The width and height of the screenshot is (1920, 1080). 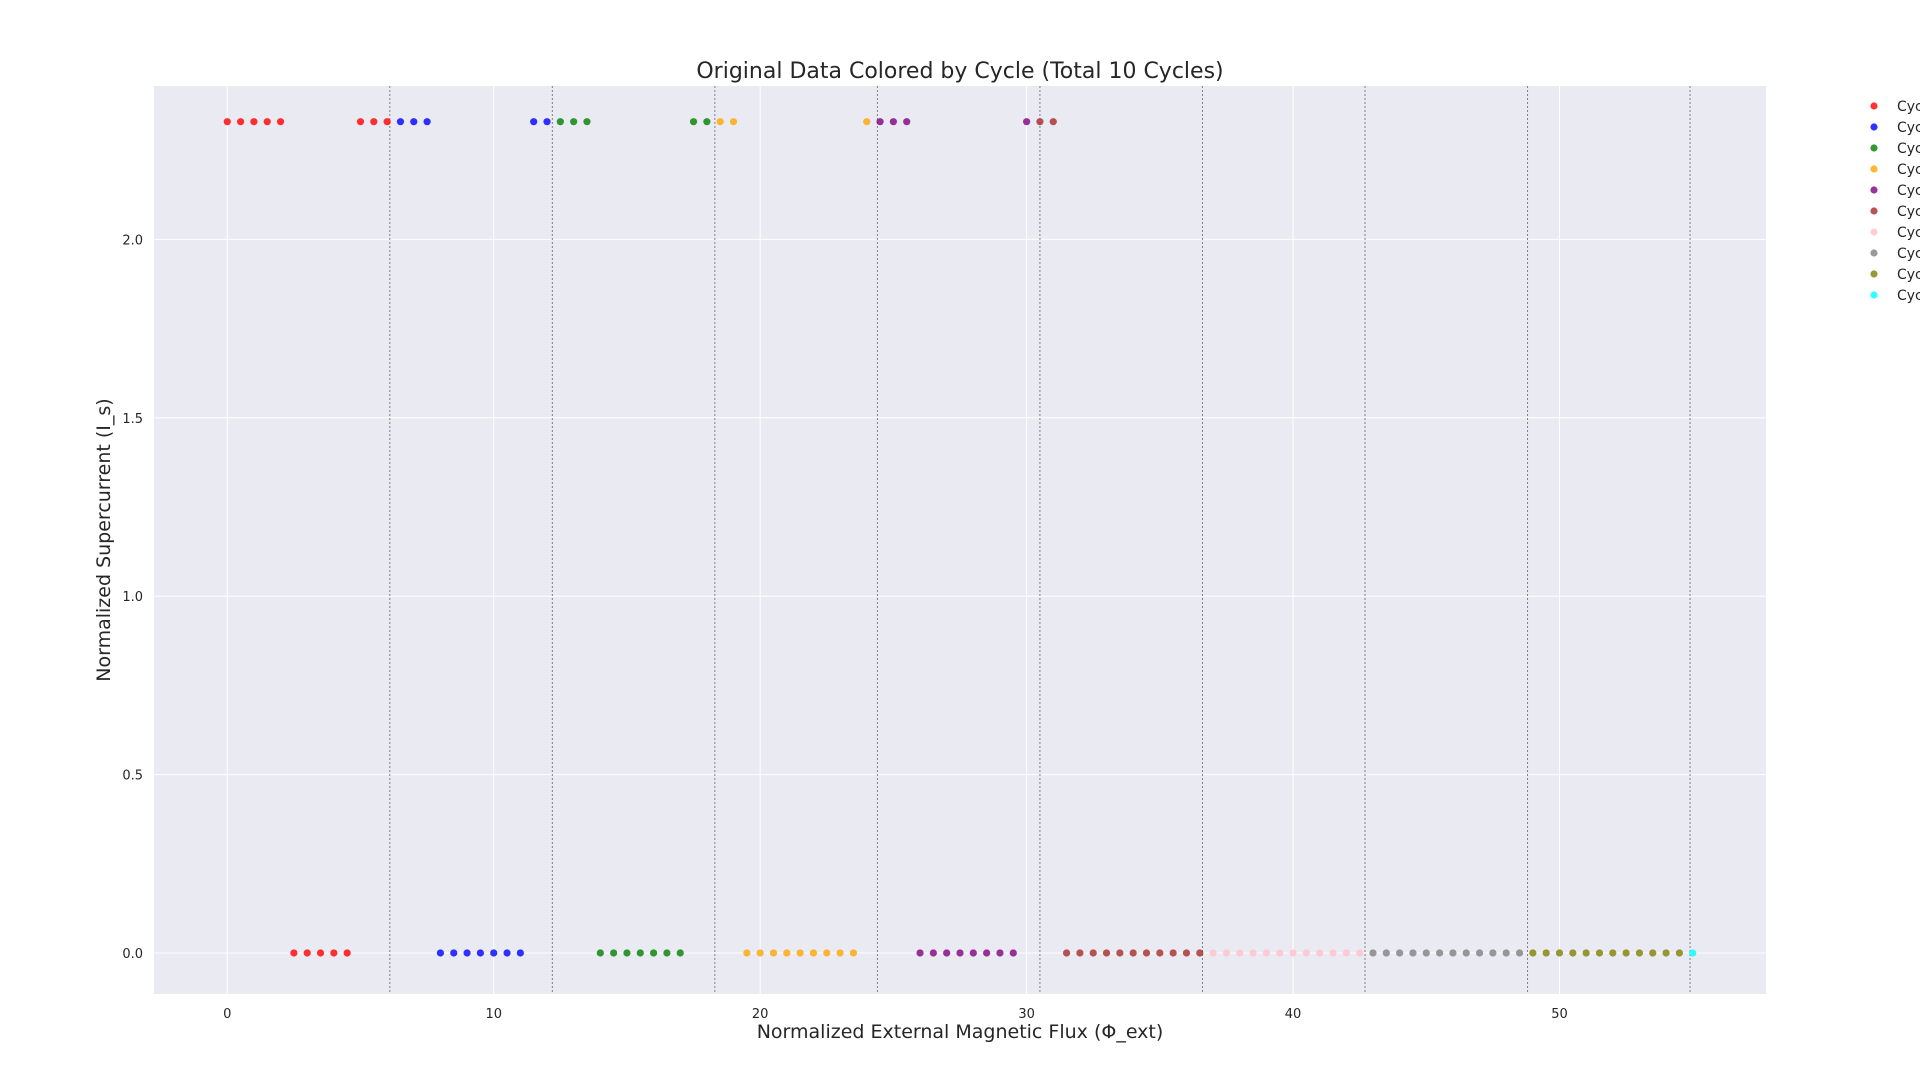 I want to click on x-tick-label: 20, so click(x=760, y=1014).